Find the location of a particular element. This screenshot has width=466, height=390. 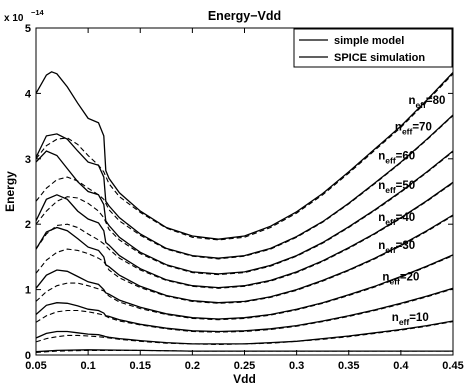

x-tick-label: 0.05 is located at coordinates (35, 366).